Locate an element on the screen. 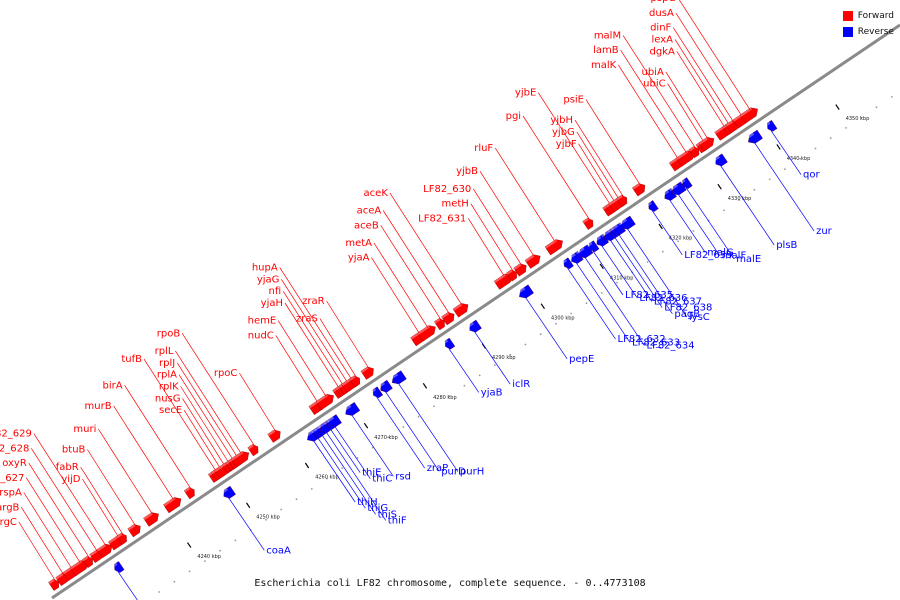 This screenshot has height=600, width=900. forward-gene-label: fabR is located at coordinates (67, 467).